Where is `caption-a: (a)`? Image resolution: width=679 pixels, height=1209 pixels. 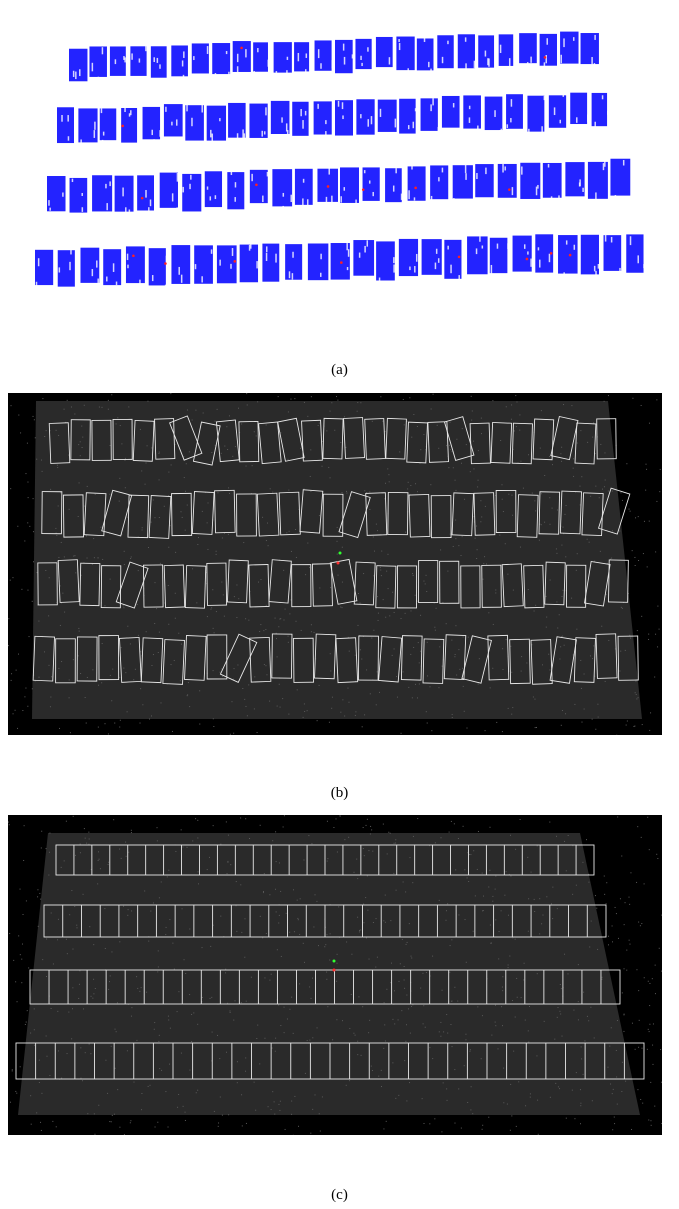
caption-a: (a) is located at coordinates (339, 370).